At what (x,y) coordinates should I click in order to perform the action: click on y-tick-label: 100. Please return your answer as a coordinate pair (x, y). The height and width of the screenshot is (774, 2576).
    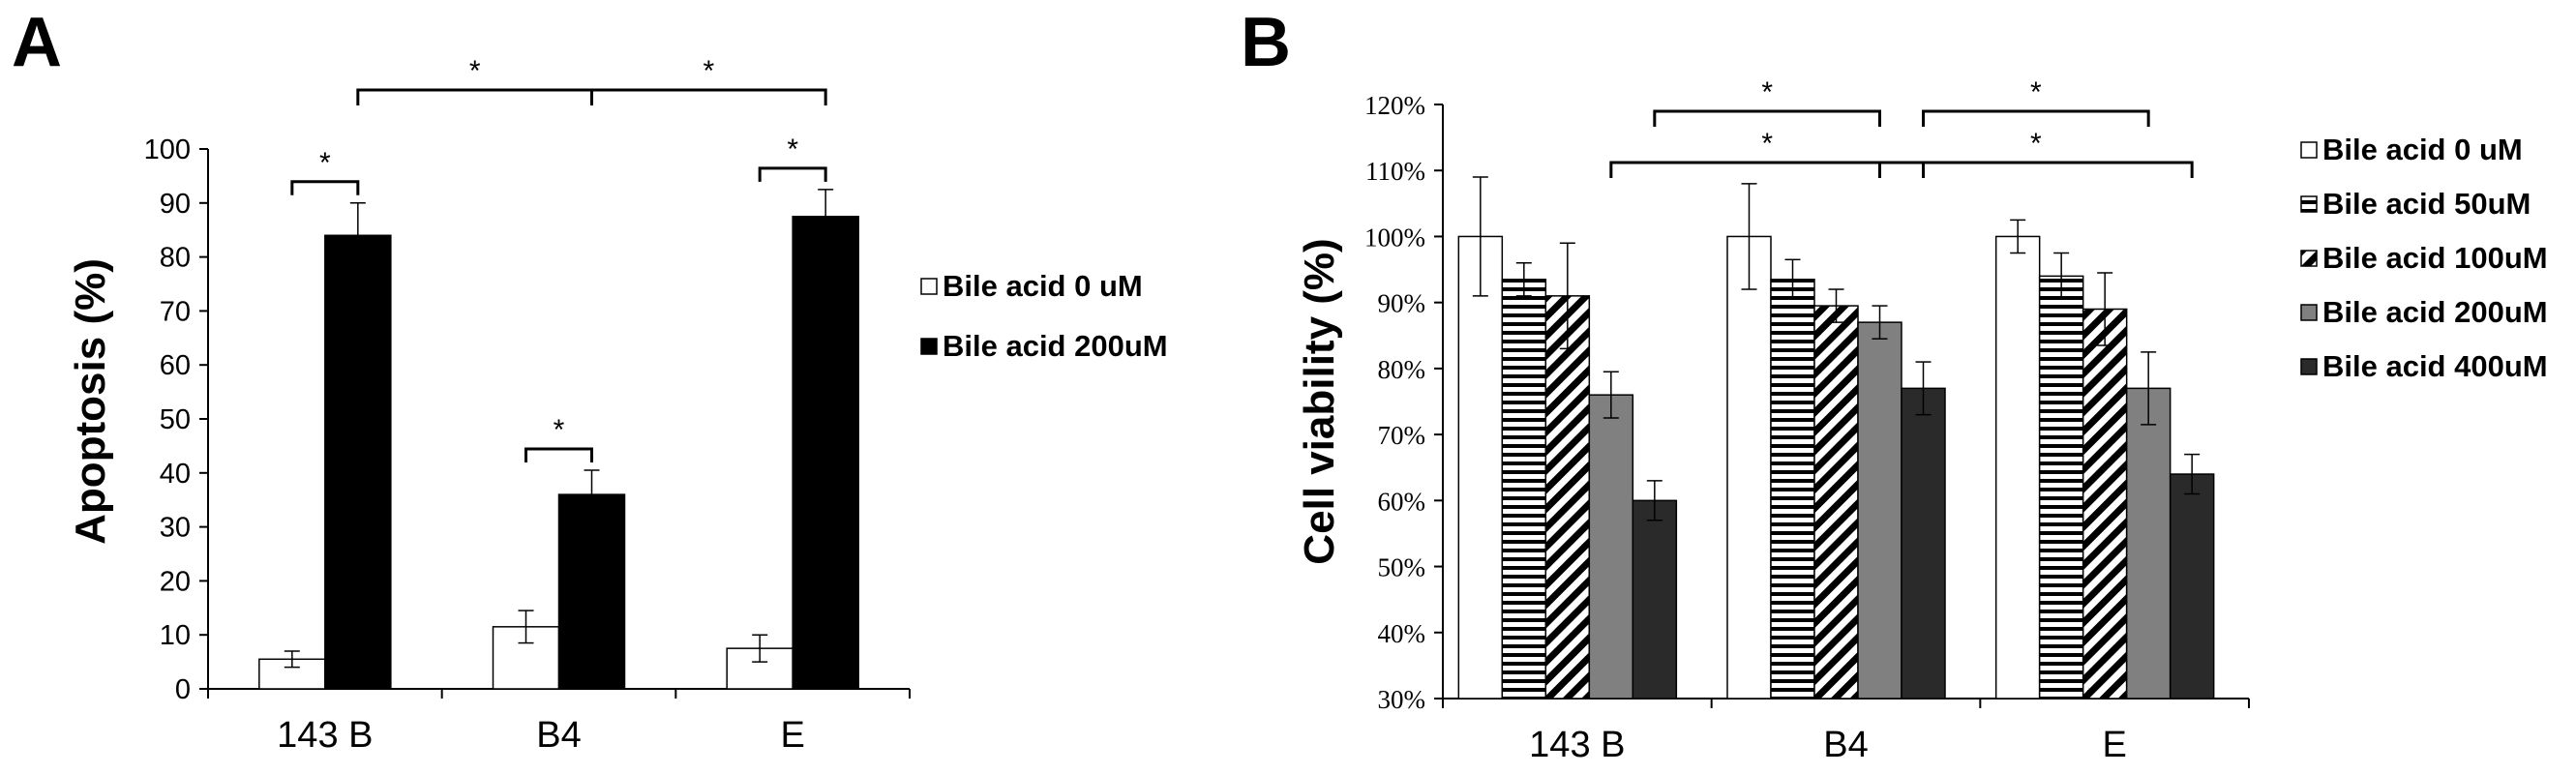
    Looking at the image, I should click on (167, 149).